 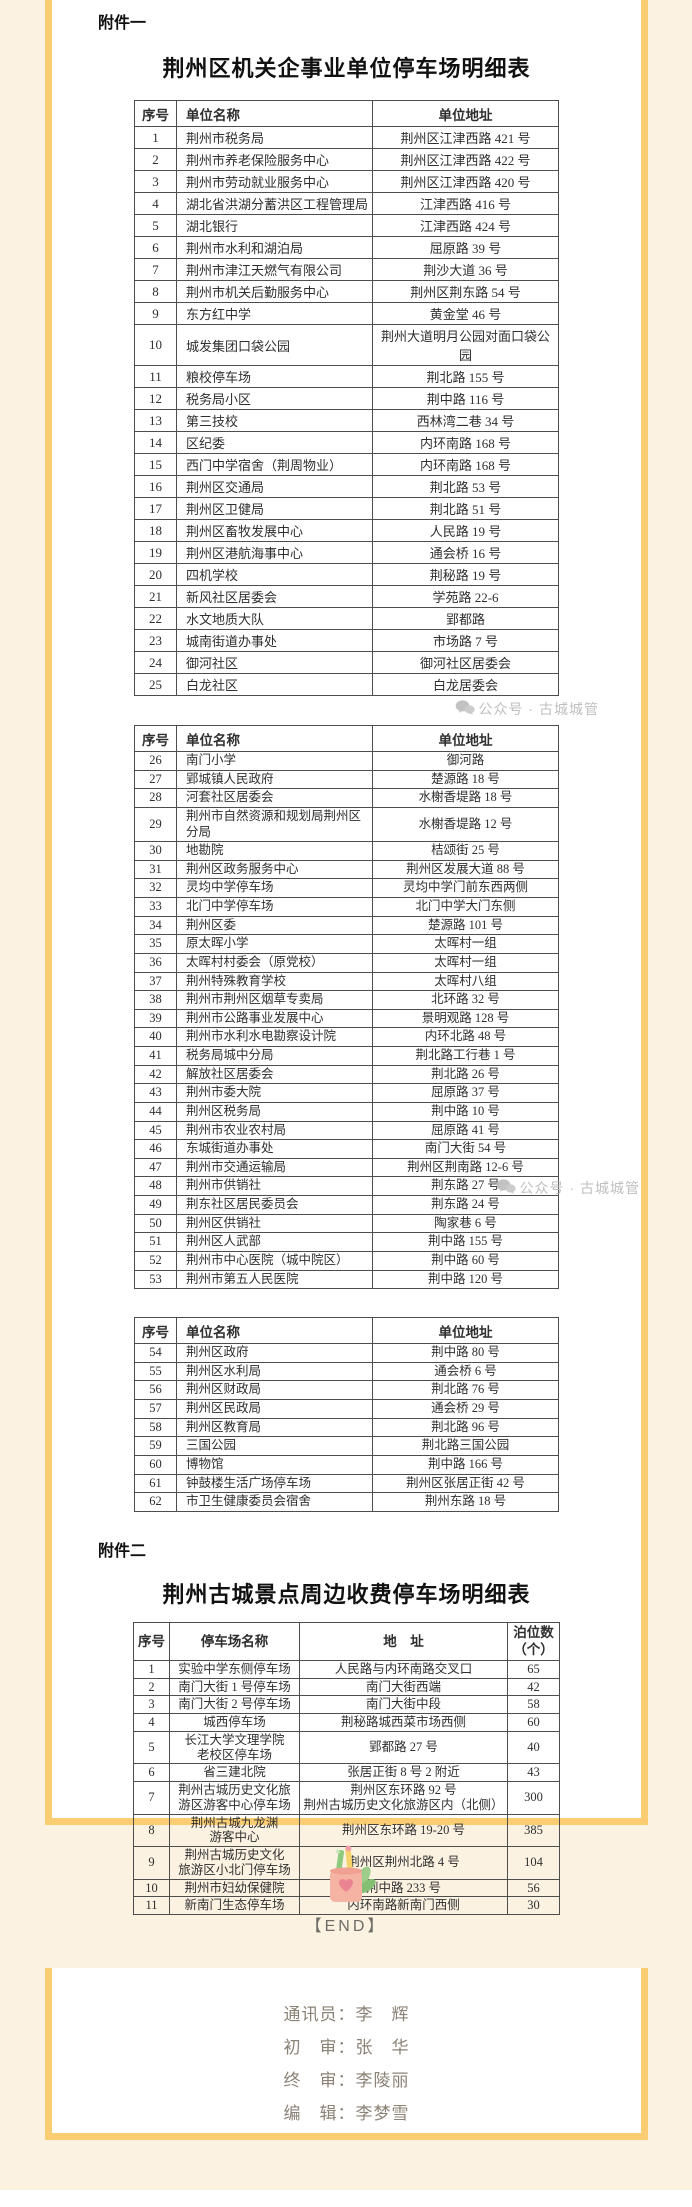 What do you see at coordinates (155, 1446) in the screenshot?
I see `table-cell: 59` at bounding box center [155, 1446].